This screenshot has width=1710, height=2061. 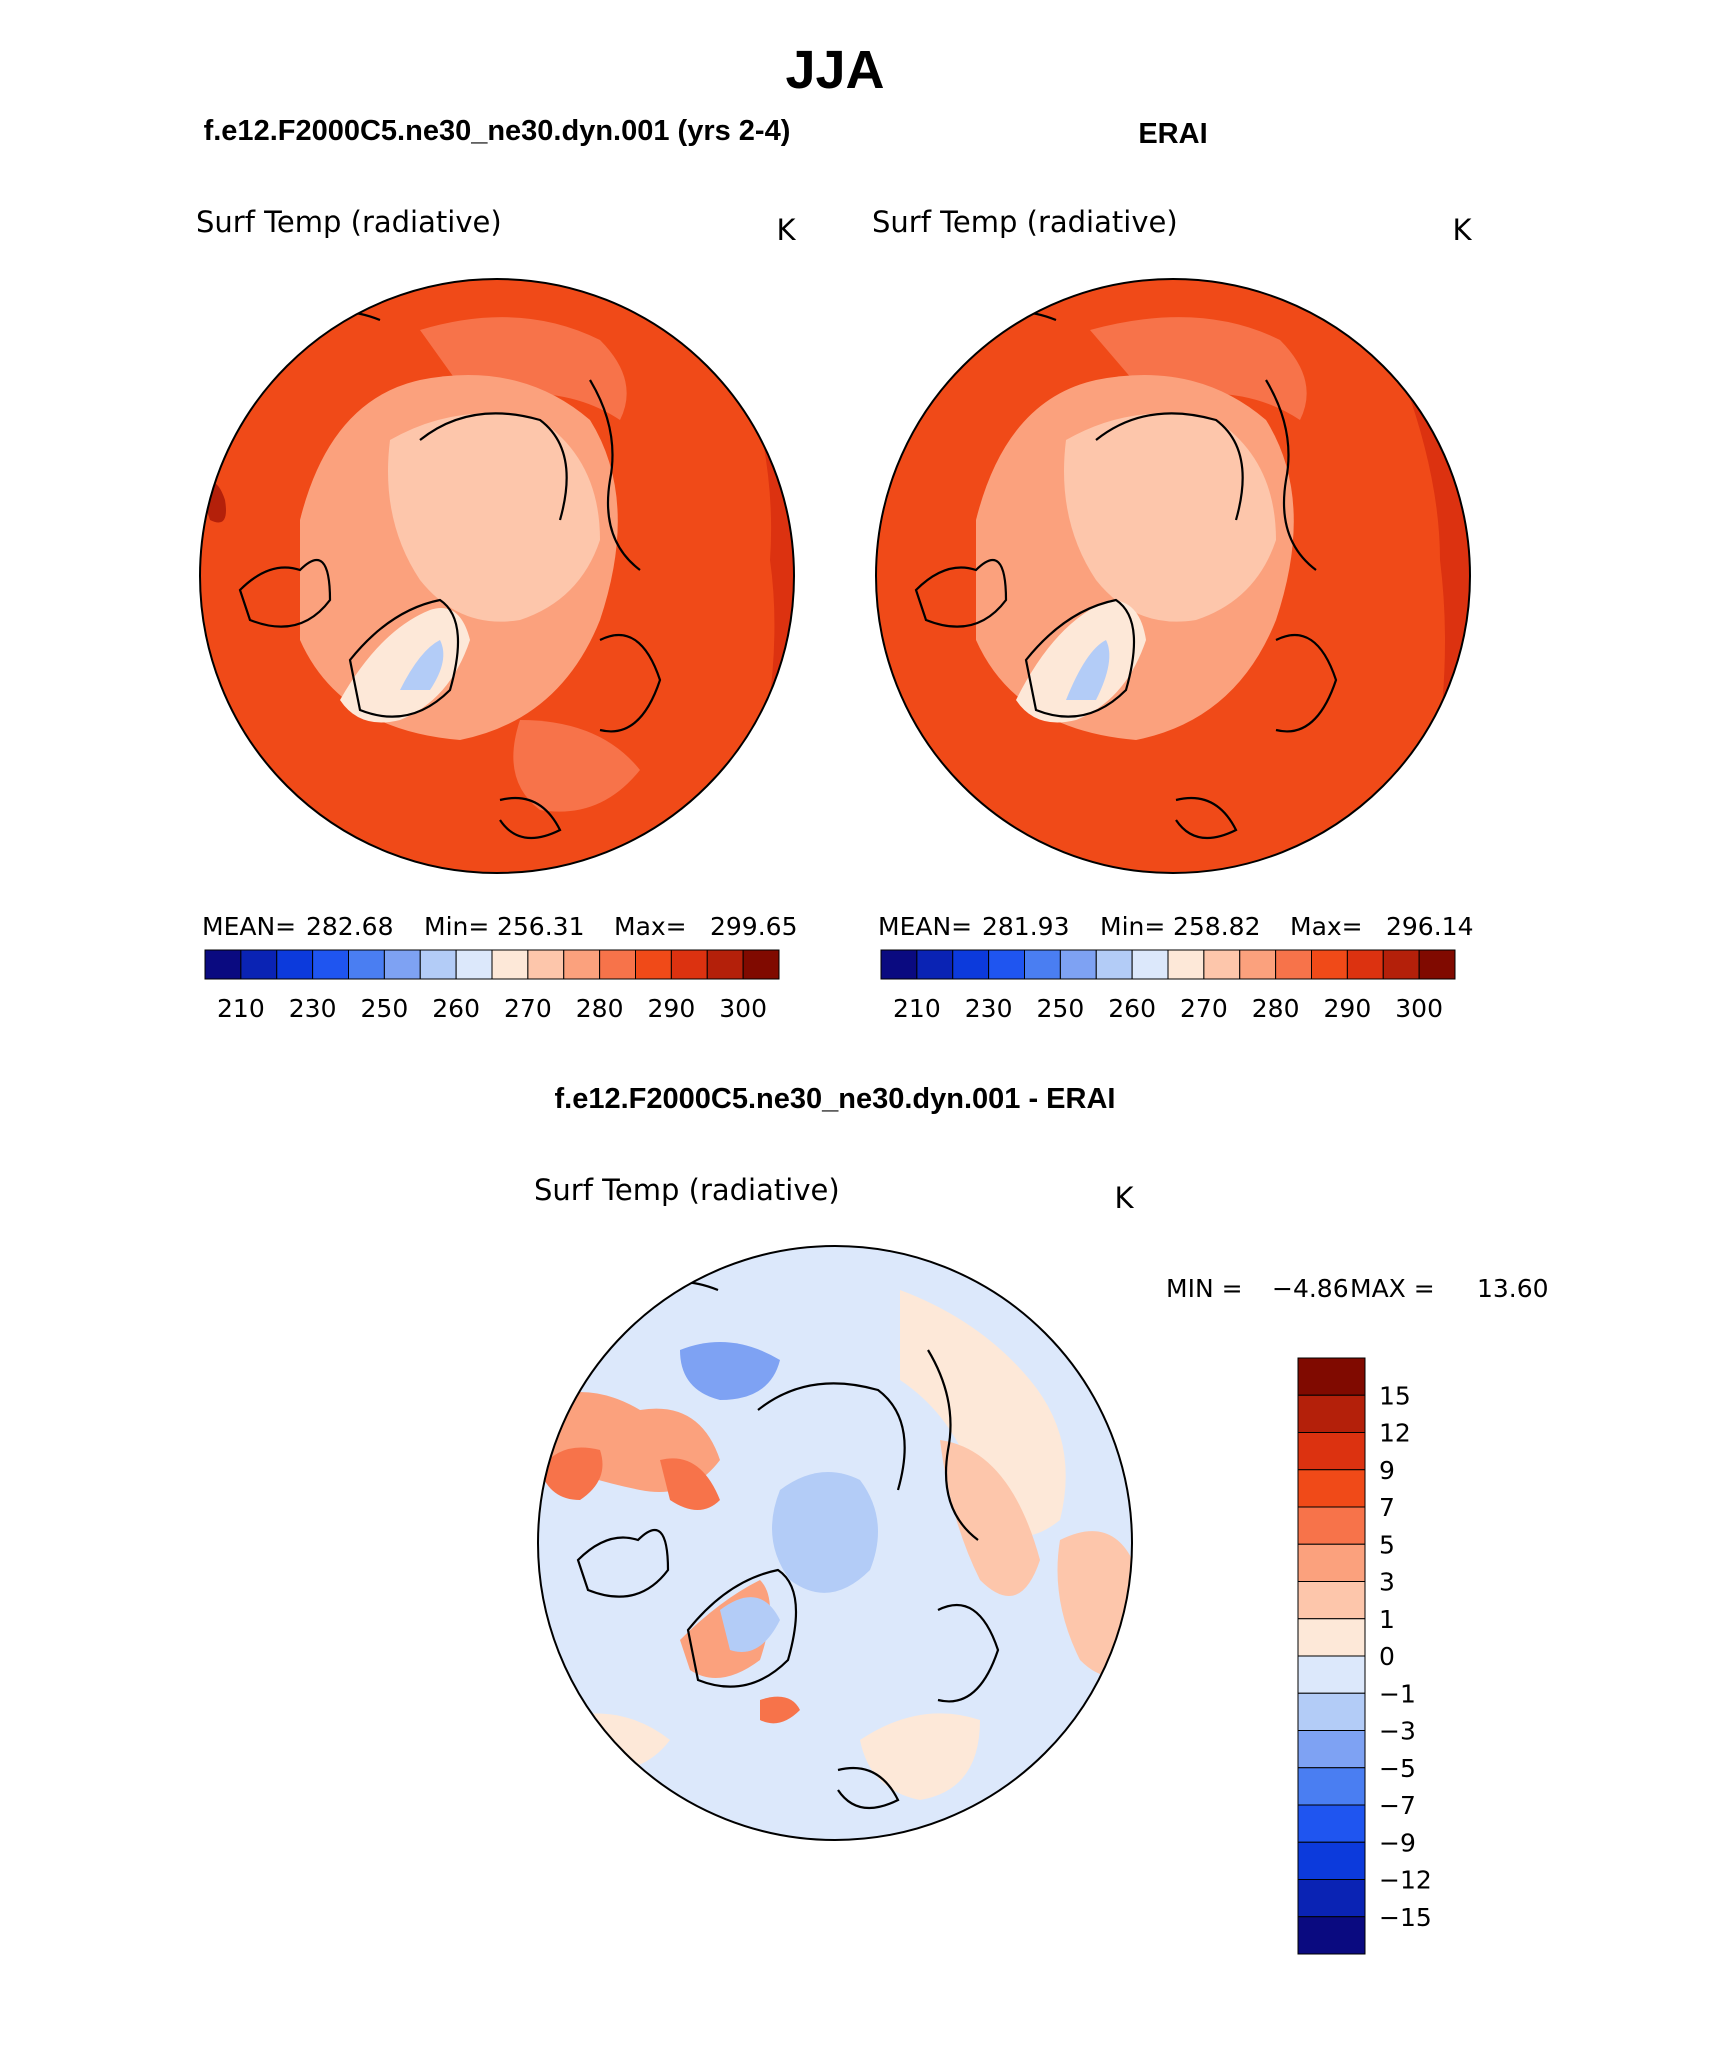 What do you see at coordinates (1387, 1544) in the screenshot?
I see `colorbar-diff-tick-label: 5` at bounding box center [1387, 1544].